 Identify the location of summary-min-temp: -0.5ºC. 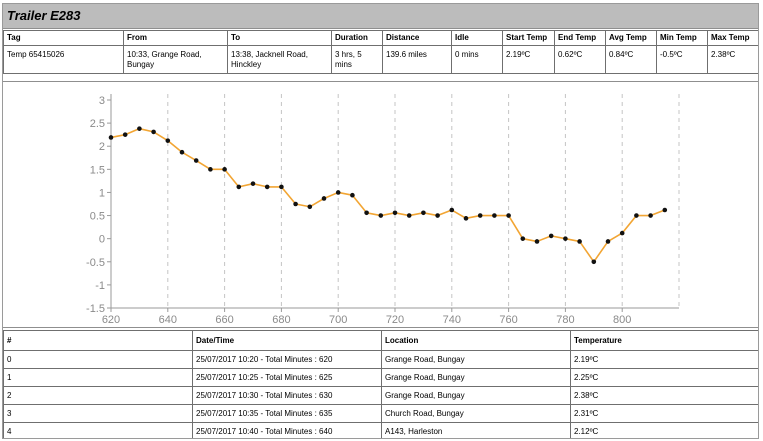
(682, 59).